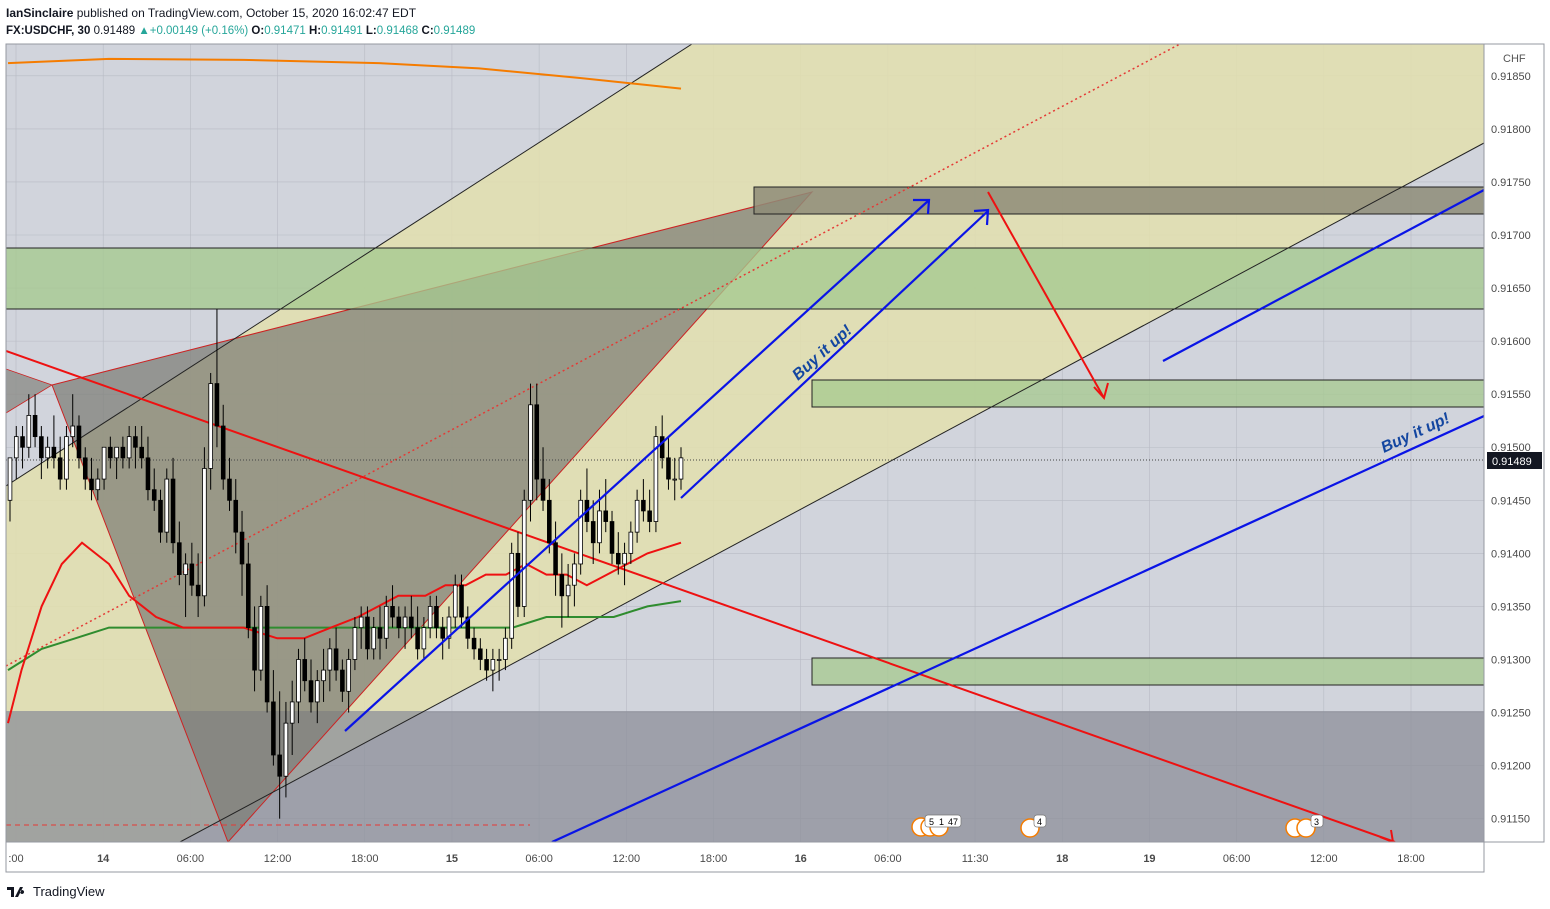  Describe the element at coordinates (315, 31) in the screenshot. I see `high-label: H:` at that location.